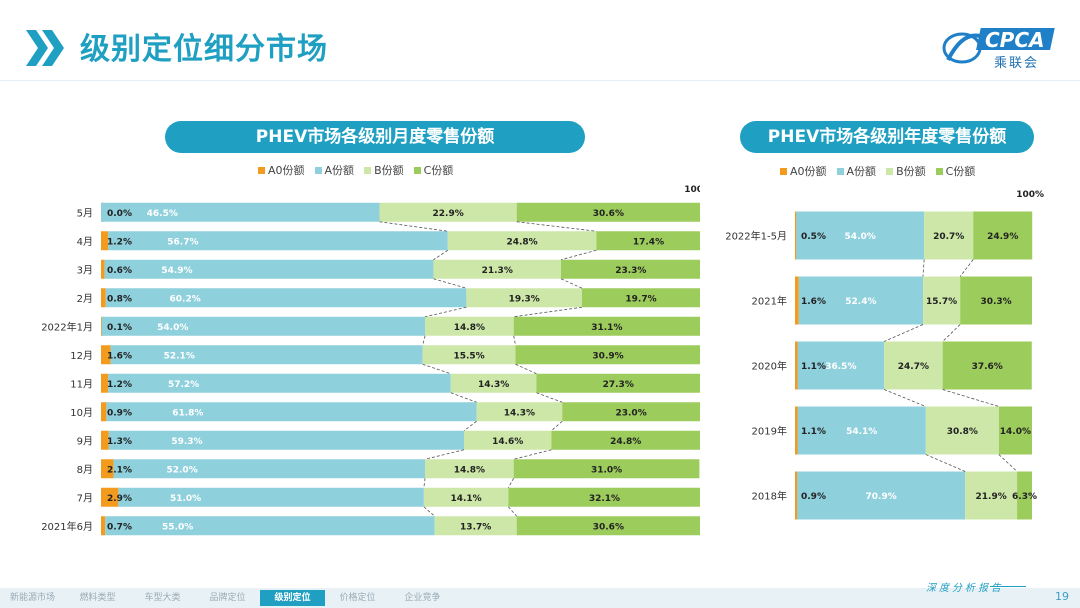 The width and height of the screenshot is (1080, 608). I want to click on data-label: 37.6%, so click(987, 367).